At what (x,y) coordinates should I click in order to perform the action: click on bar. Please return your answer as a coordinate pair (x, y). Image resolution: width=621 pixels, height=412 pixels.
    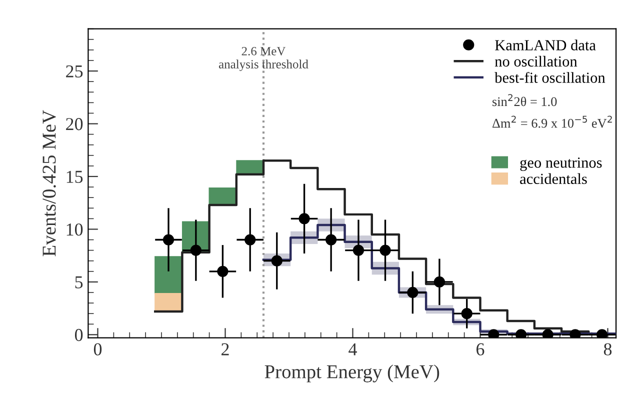
    Looking at the image, I should click on (168, 275).